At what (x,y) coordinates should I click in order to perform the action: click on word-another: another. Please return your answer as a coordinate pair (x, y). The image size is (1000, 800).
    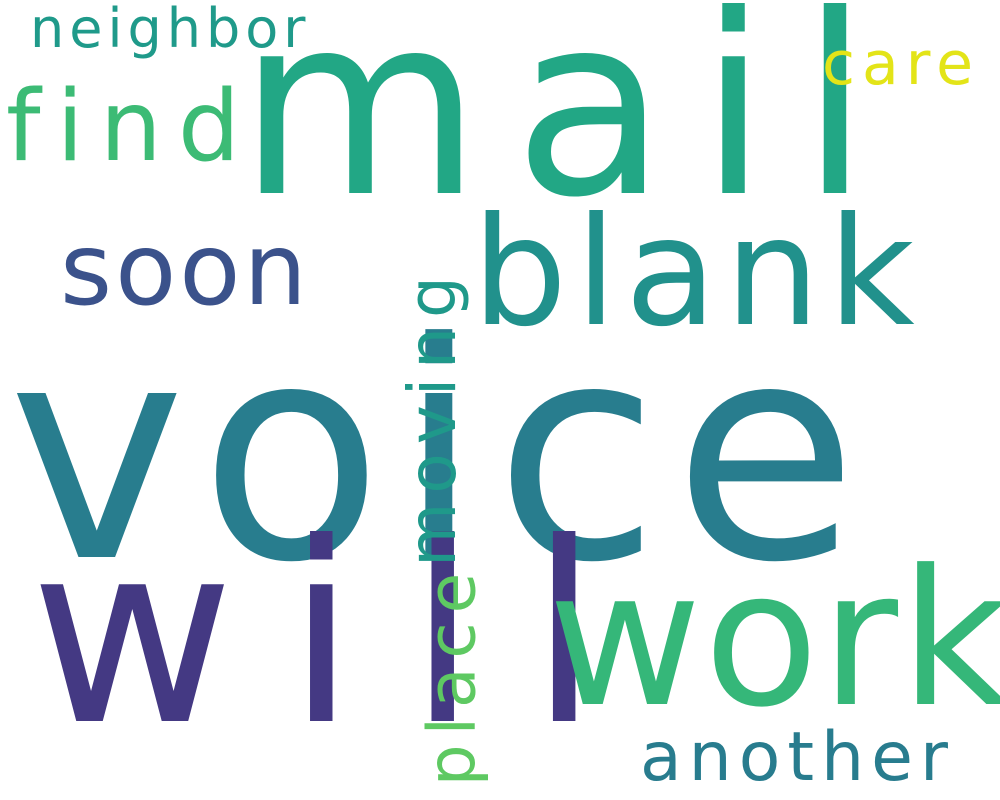
    Looking at the image, I should click on (797, 757).